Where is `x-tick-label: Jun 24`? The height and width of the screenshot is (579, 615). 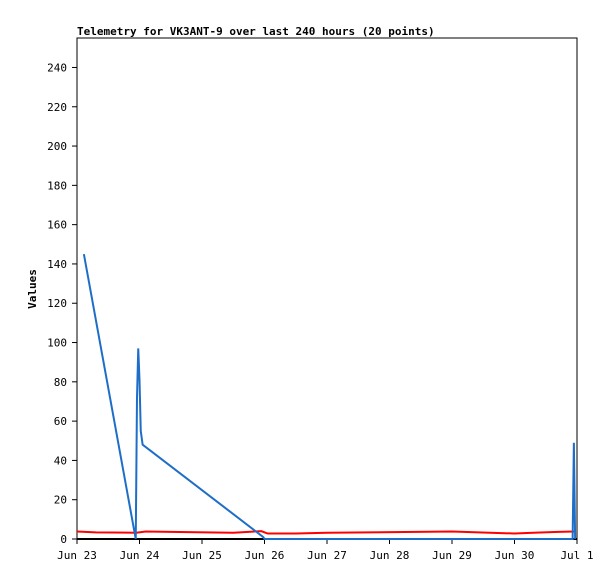 x-tick-label: Jun 24 is located at coordinates (140, 555).